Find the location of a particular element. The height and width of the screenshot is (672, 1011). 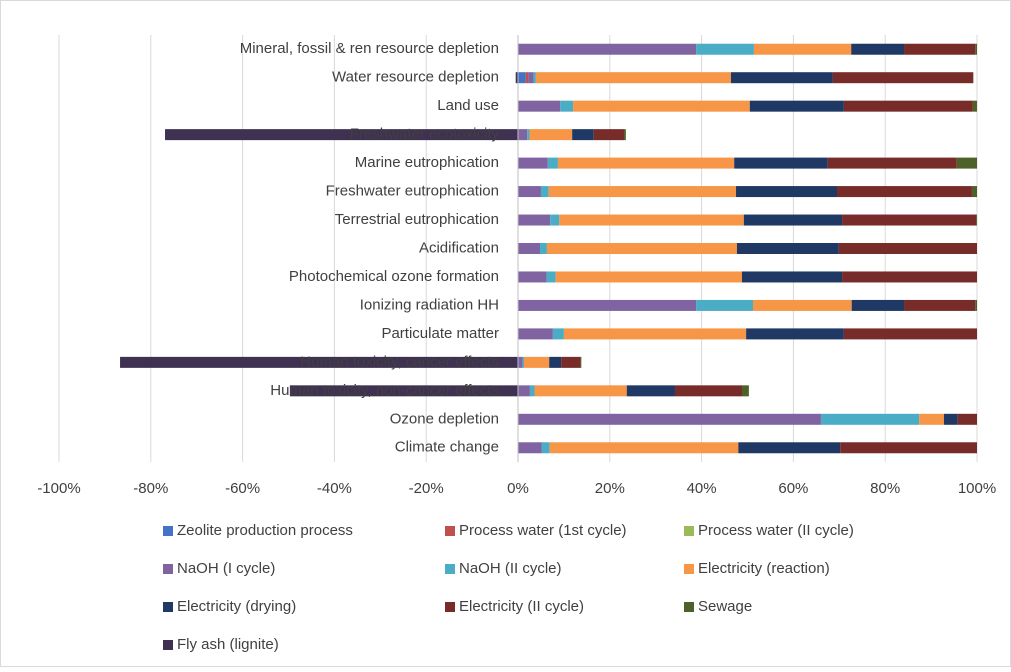

category-label: Marine eutrophication is located at coordinates (427, 162).